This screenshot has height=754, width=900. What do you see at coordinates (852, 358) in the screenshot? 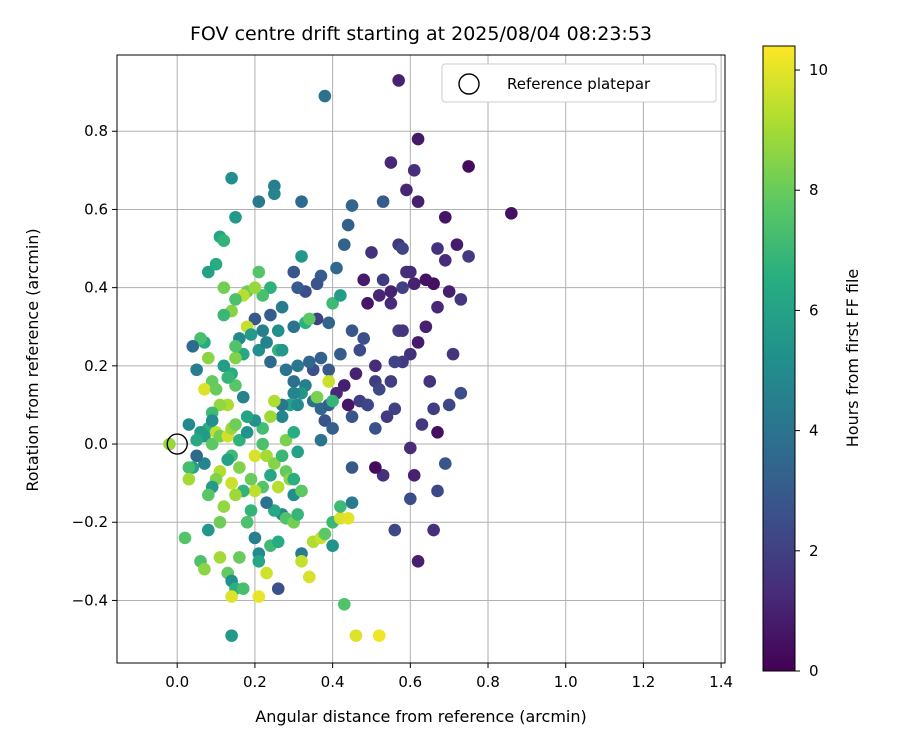
I see `colorbar-label: Hours from first FF file` at bounding box center [852, 358].